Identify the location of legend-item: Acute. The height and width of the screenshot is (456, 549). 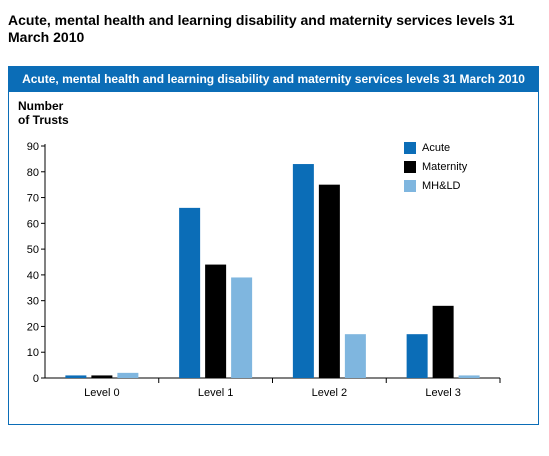
(435, 148).